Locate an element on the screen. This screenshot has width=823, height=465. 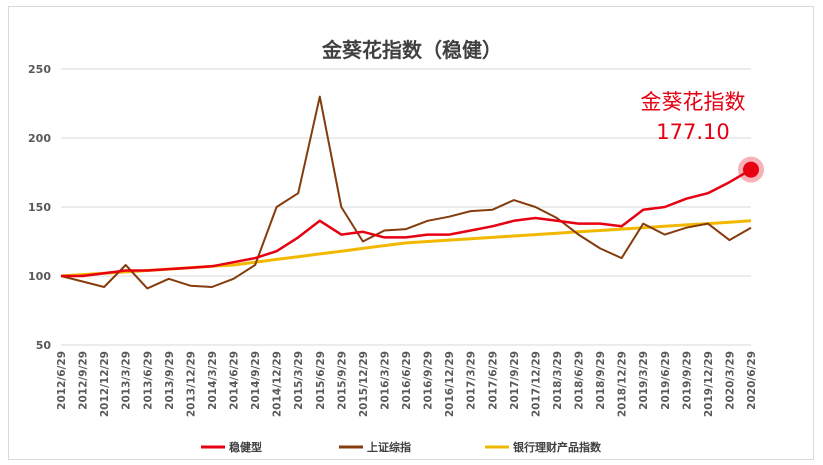
x-tick-label: 2018/6/29 is located at coordinates (580, 380).